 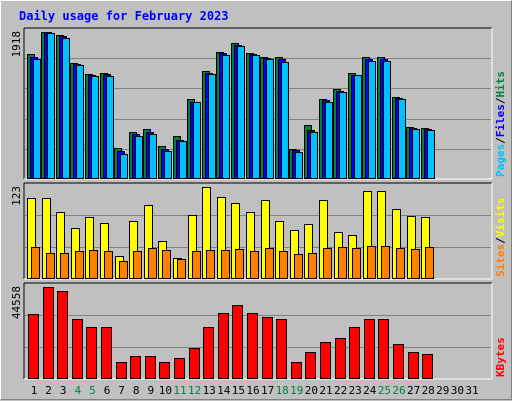 I want to click on legend-hits: Hits, so click(x=500, y=84).